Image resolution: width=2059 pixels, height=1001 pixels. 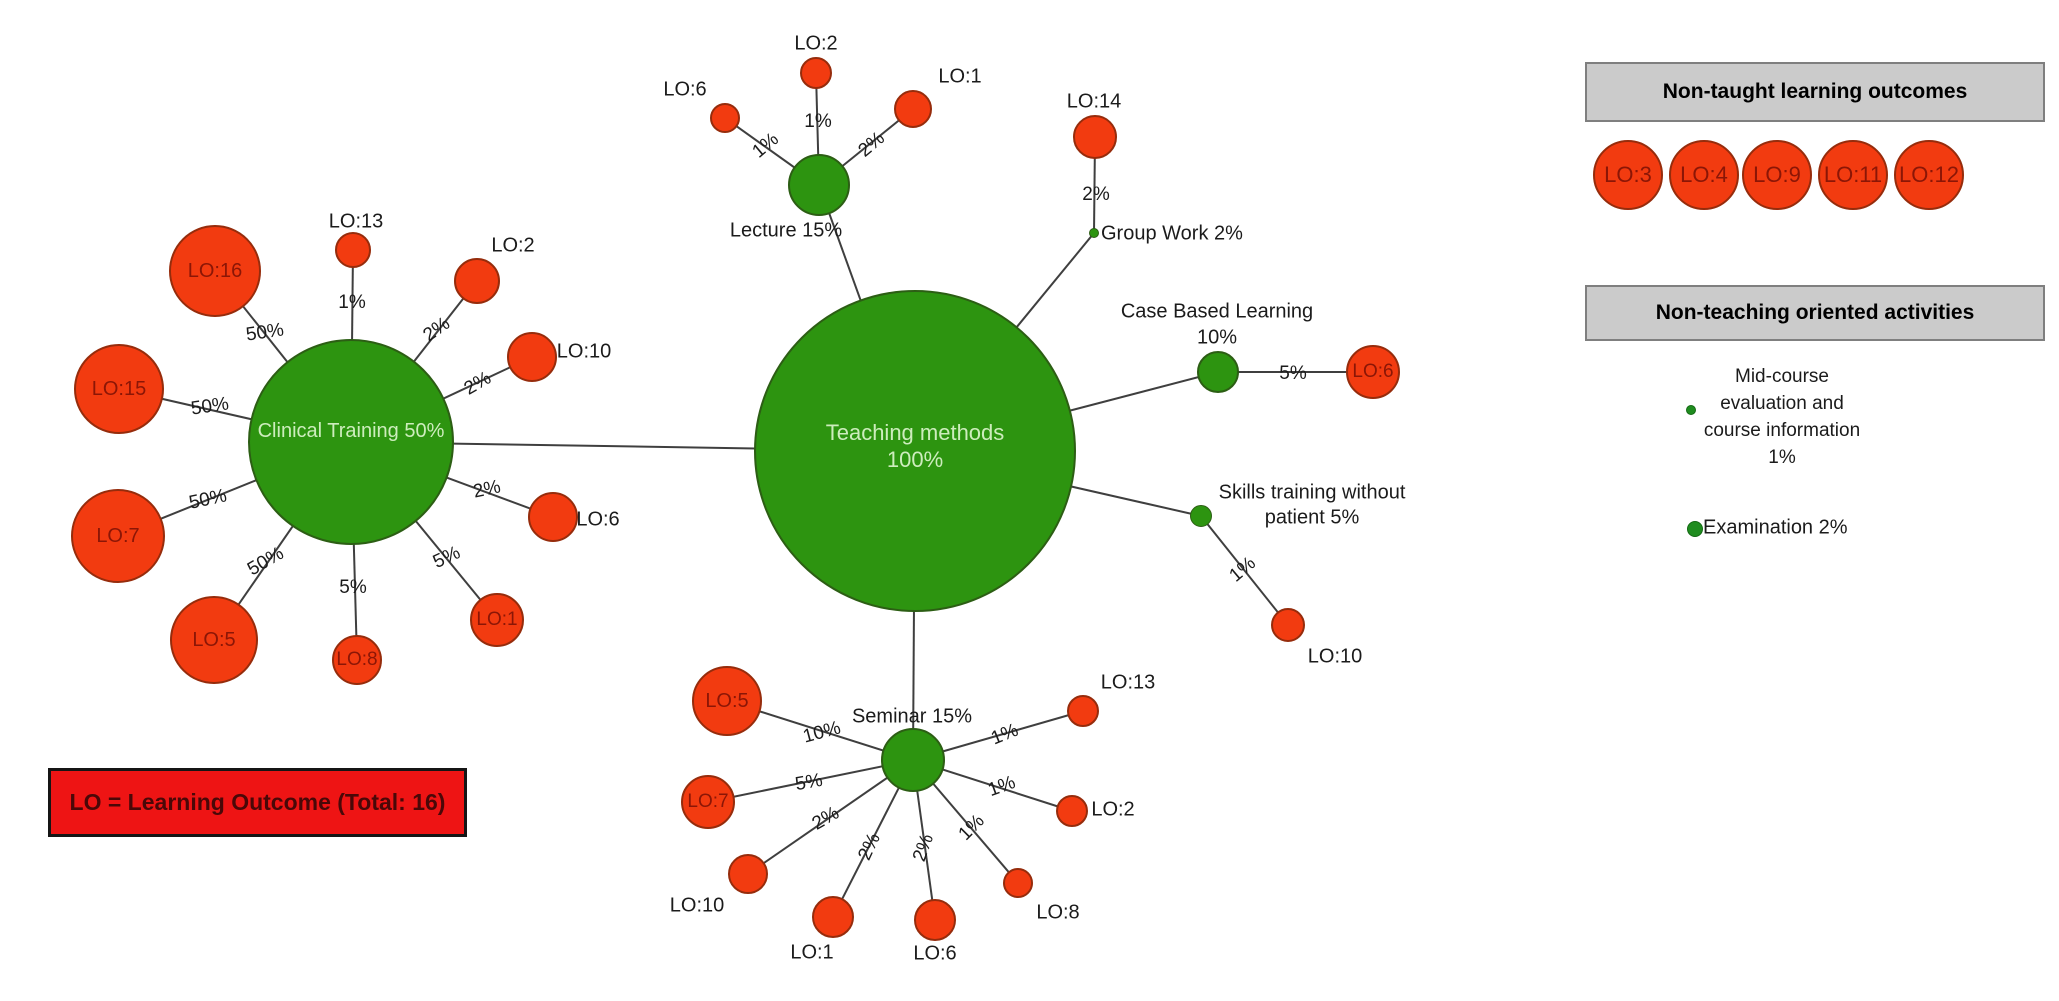 What do you see at coordinates (1695, 529) in the screenshot?
I see `examination-dot-icon` at bounding box center [1695, 529].